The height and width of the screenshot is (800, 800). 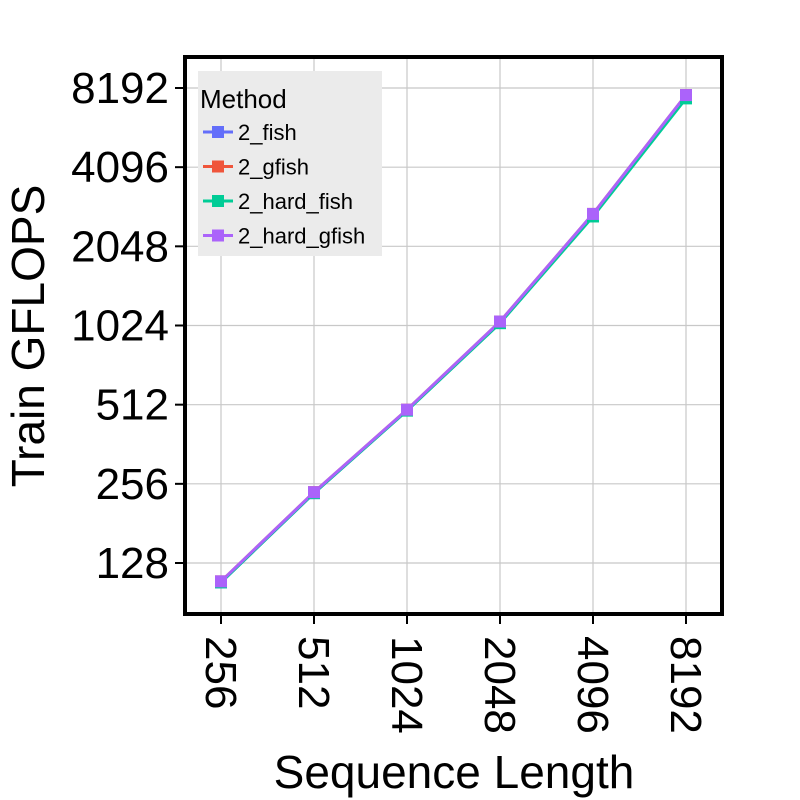 I want to click on y-axis-ticks: 128 256 512 1024 2048 4096 8192, so click(x=128, y=326).